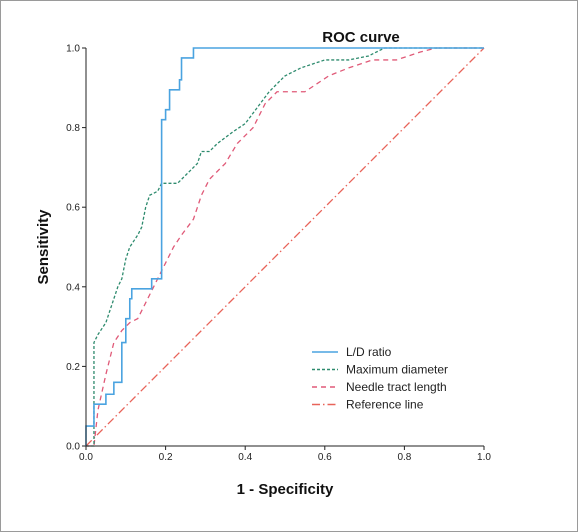 The height and width of the screenshot is (532, 578). I want to click on legend-label: Reference line, so click(385, 405).